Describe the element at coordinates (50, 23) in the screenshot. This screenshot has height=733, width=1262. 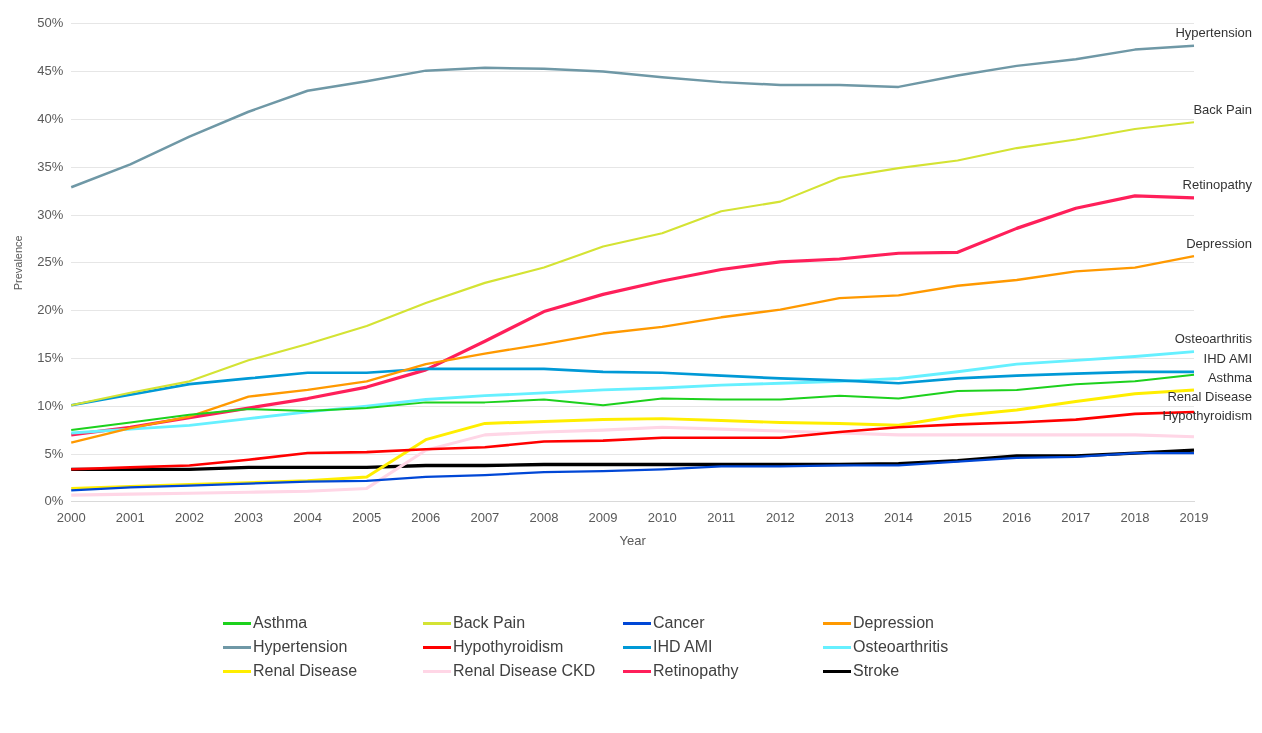
I see `y-tick-label: 50%` at that location.